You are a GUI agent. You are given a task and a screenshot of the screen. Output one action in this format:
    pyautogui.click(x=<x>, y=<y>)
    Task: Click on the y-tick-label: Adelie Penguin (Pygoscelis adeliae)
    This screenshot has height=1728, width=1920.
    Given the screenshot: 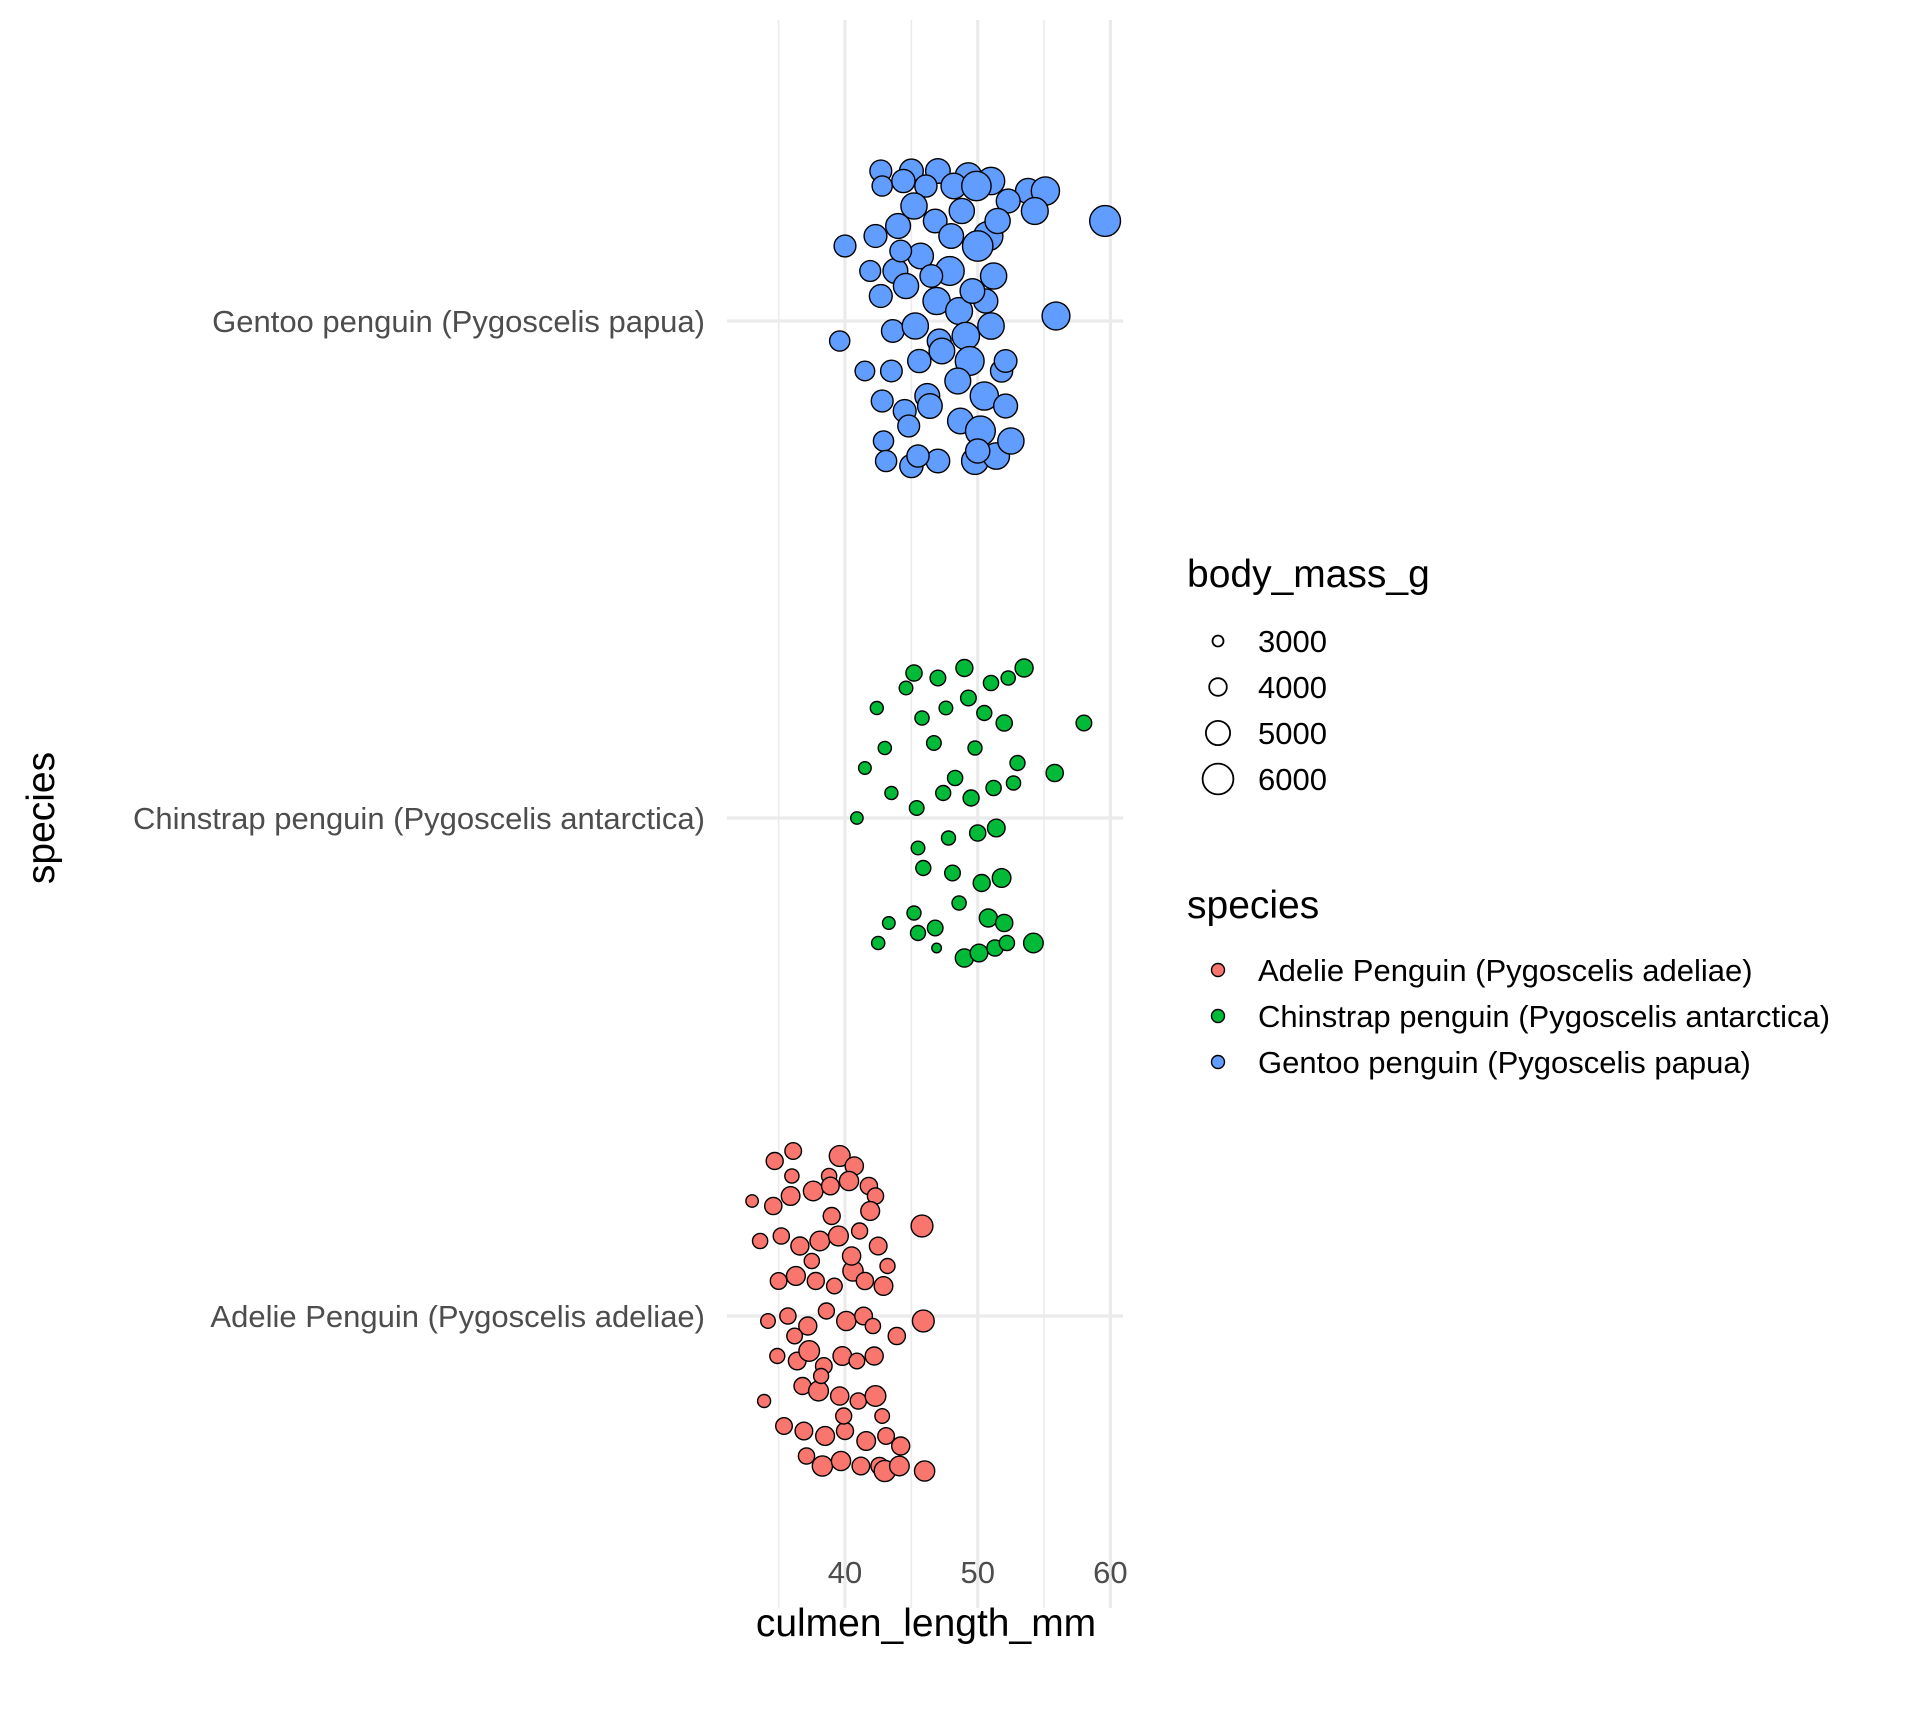 What is the action you would take?
    pyautogui.click(x=457, y=1316)
    